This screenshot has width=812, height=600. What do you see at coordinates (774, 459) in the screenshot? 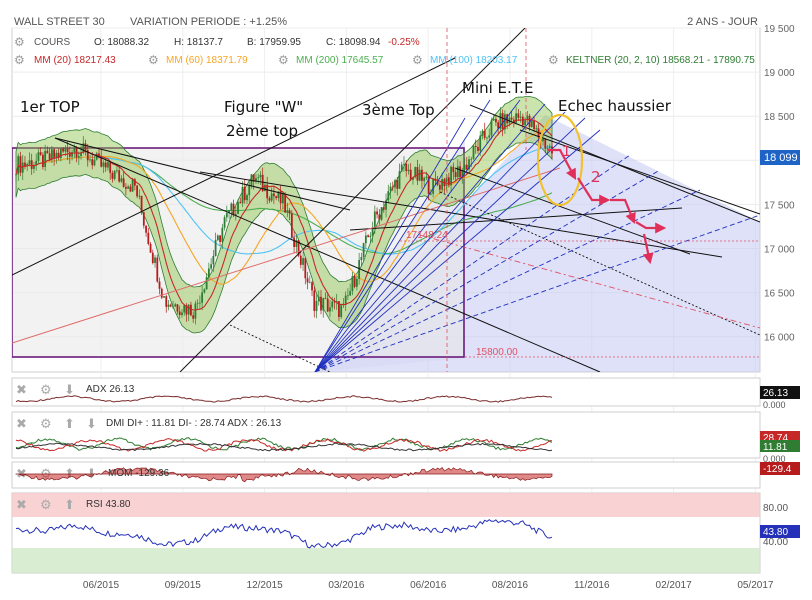
I see `dmi-zero: 0.000` at bounding box center [774, 459].